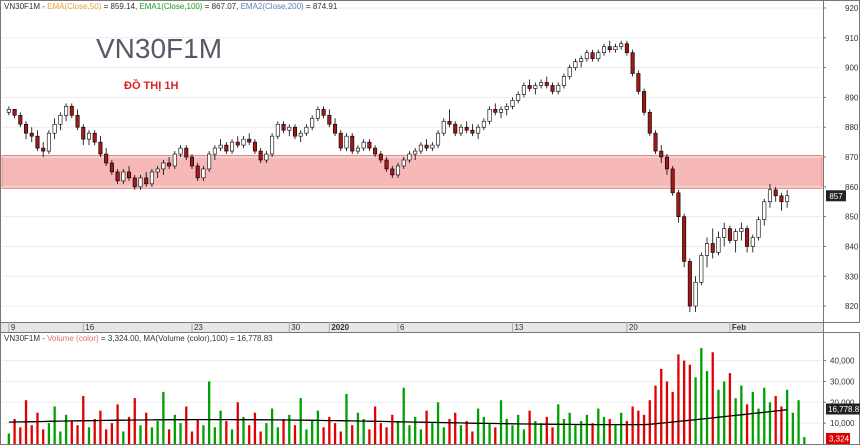 This screenshot has width=860, height=445. Describe the element at coordinates (852, 217) in the screenshot. I see `price-tick-label: 850` at that location.